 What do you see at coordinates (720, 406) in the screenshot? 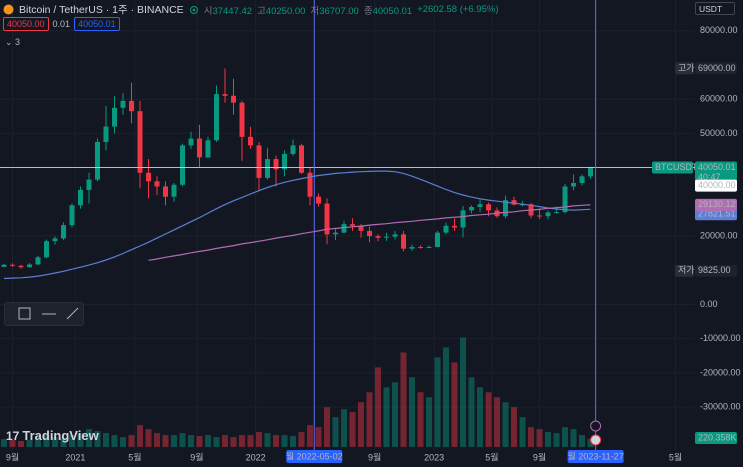
I see `y-tick-label: -30000.00` at bounding box center [720, 406].